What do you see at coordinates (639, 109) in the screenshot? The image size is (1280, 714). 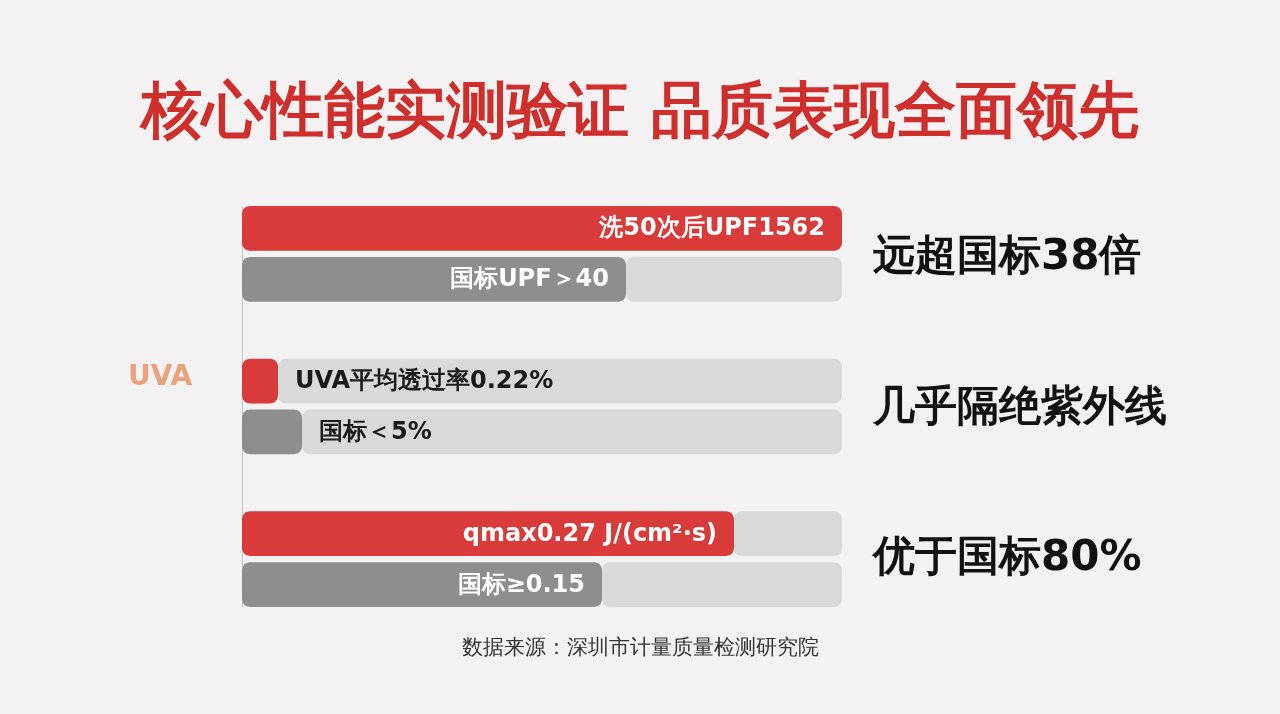 I see `chart-title: 核心性能实测验证 品质表现全面领先` at bounding box center [639, 109].